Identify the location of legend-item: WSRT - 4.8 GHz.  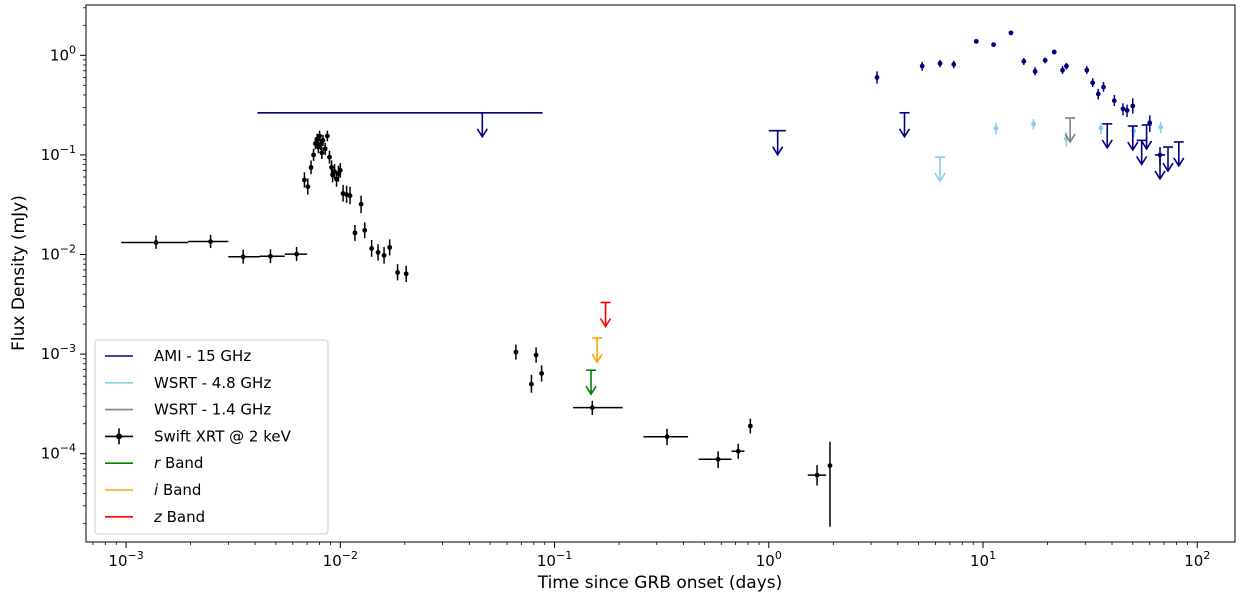
(188, 383).